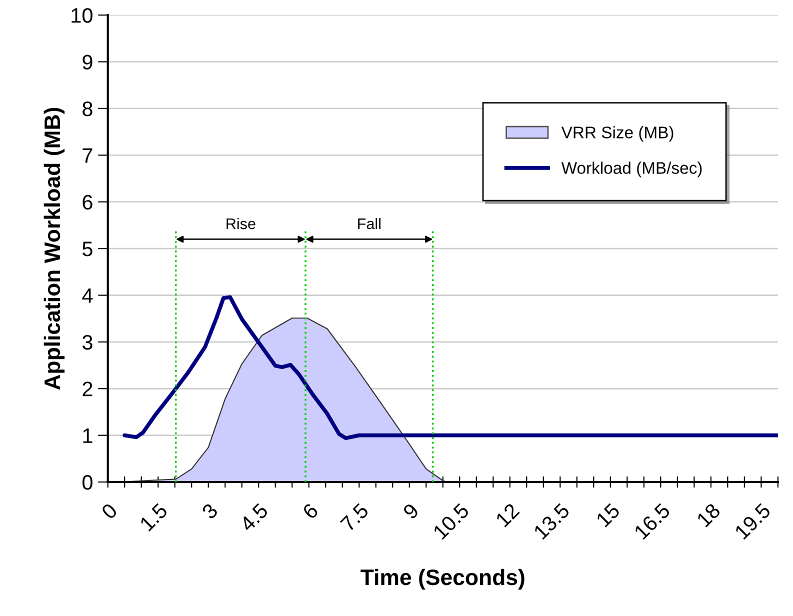 Image resolution: width=793 pixels, height=616 pixels. Describe the element at coordinates (87, 108) in the screenshot. I see `y-tick-label: 8` at that location.